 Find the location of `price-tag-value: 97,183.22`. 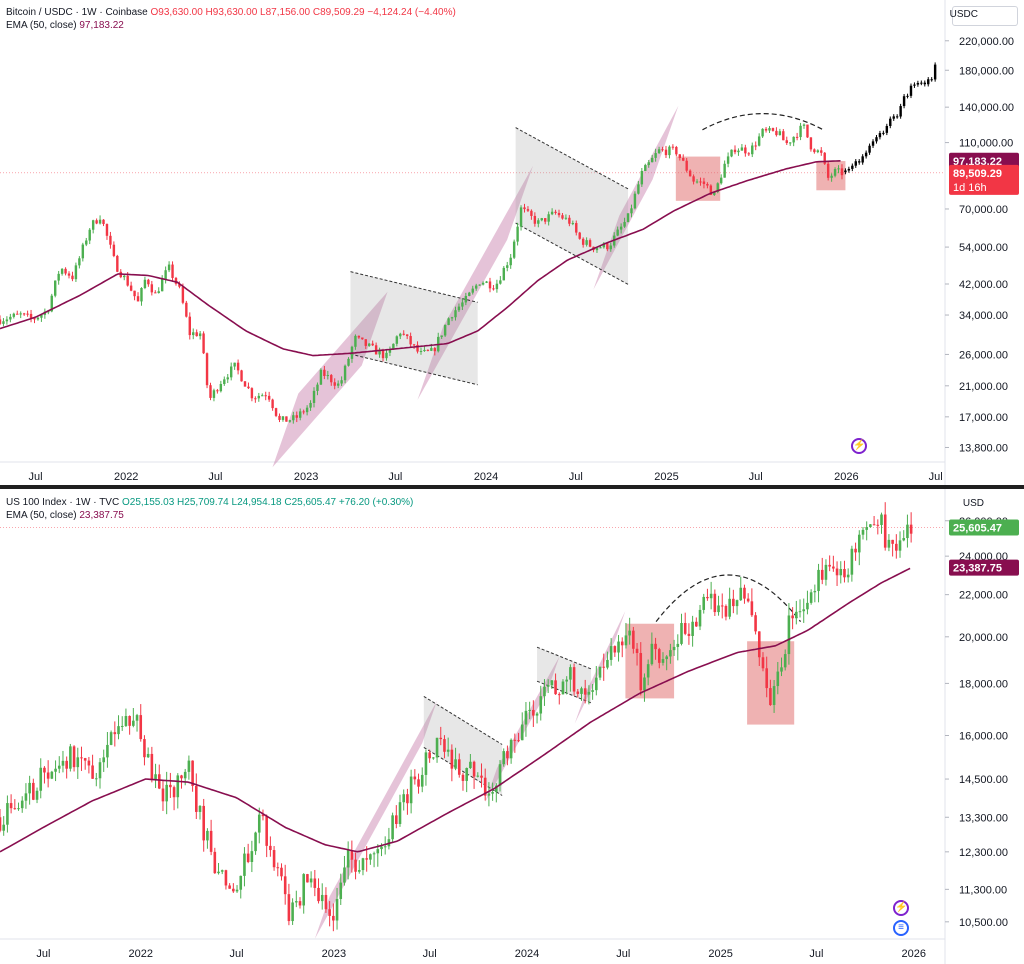

price-tag-value: 97,183.22 is located at coordinates (977, 162).